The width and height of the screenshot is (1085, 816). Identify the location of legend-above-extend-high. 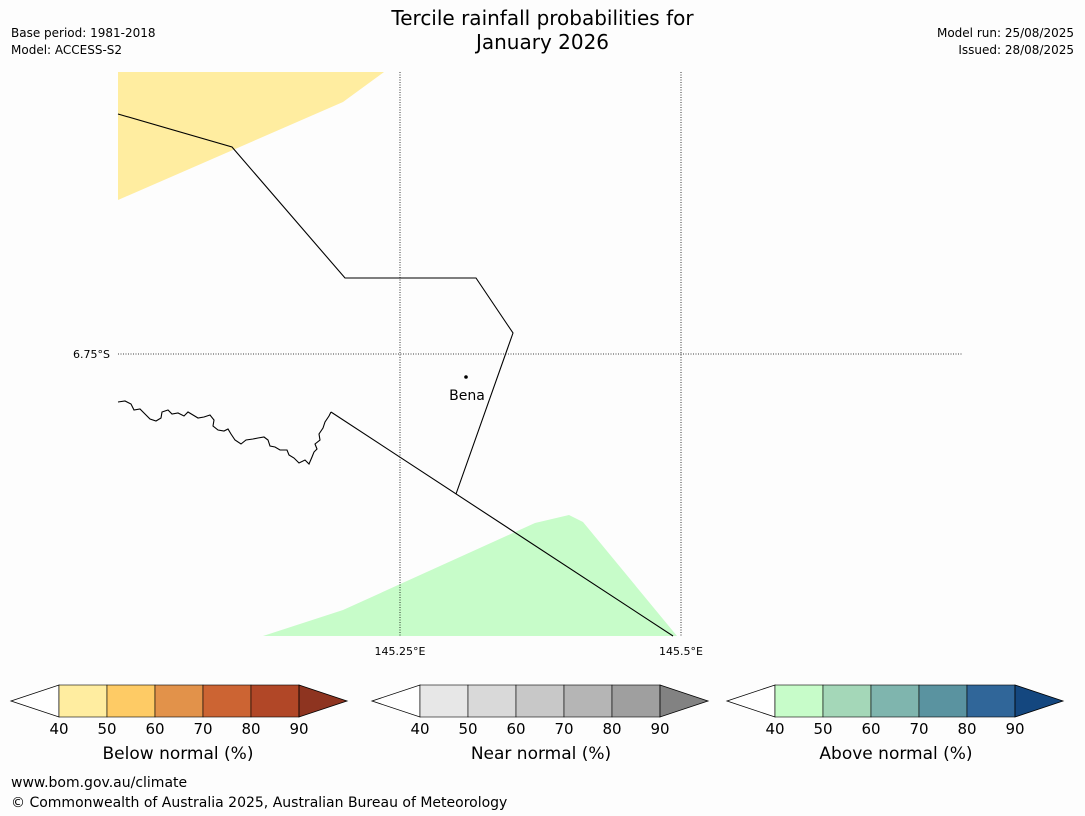
(1039, 701).